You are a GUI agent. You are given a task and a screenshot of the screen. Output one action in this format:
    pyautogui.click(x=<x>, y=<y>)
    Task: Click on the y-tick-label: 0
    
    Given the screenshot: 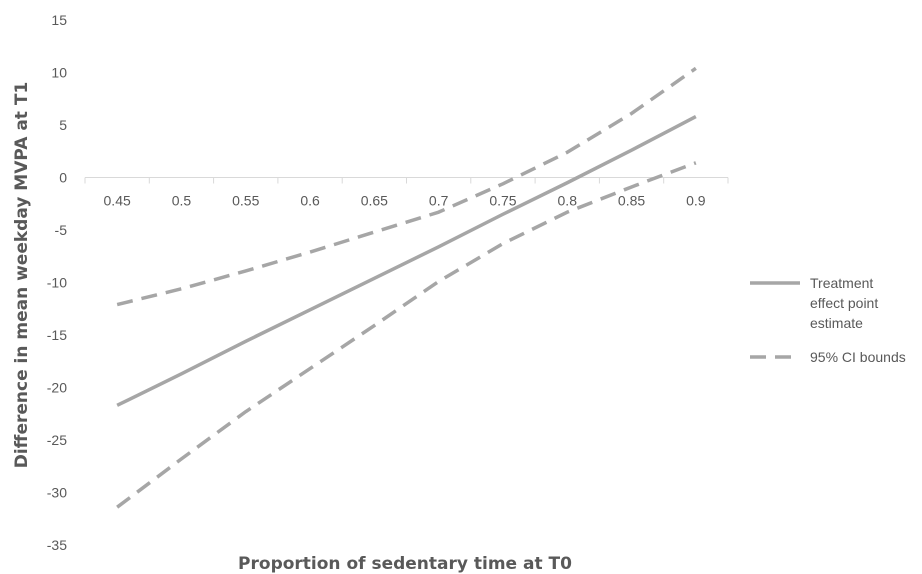 What is the action you would take?
    pyautogui.click(x=63, y=178)
    